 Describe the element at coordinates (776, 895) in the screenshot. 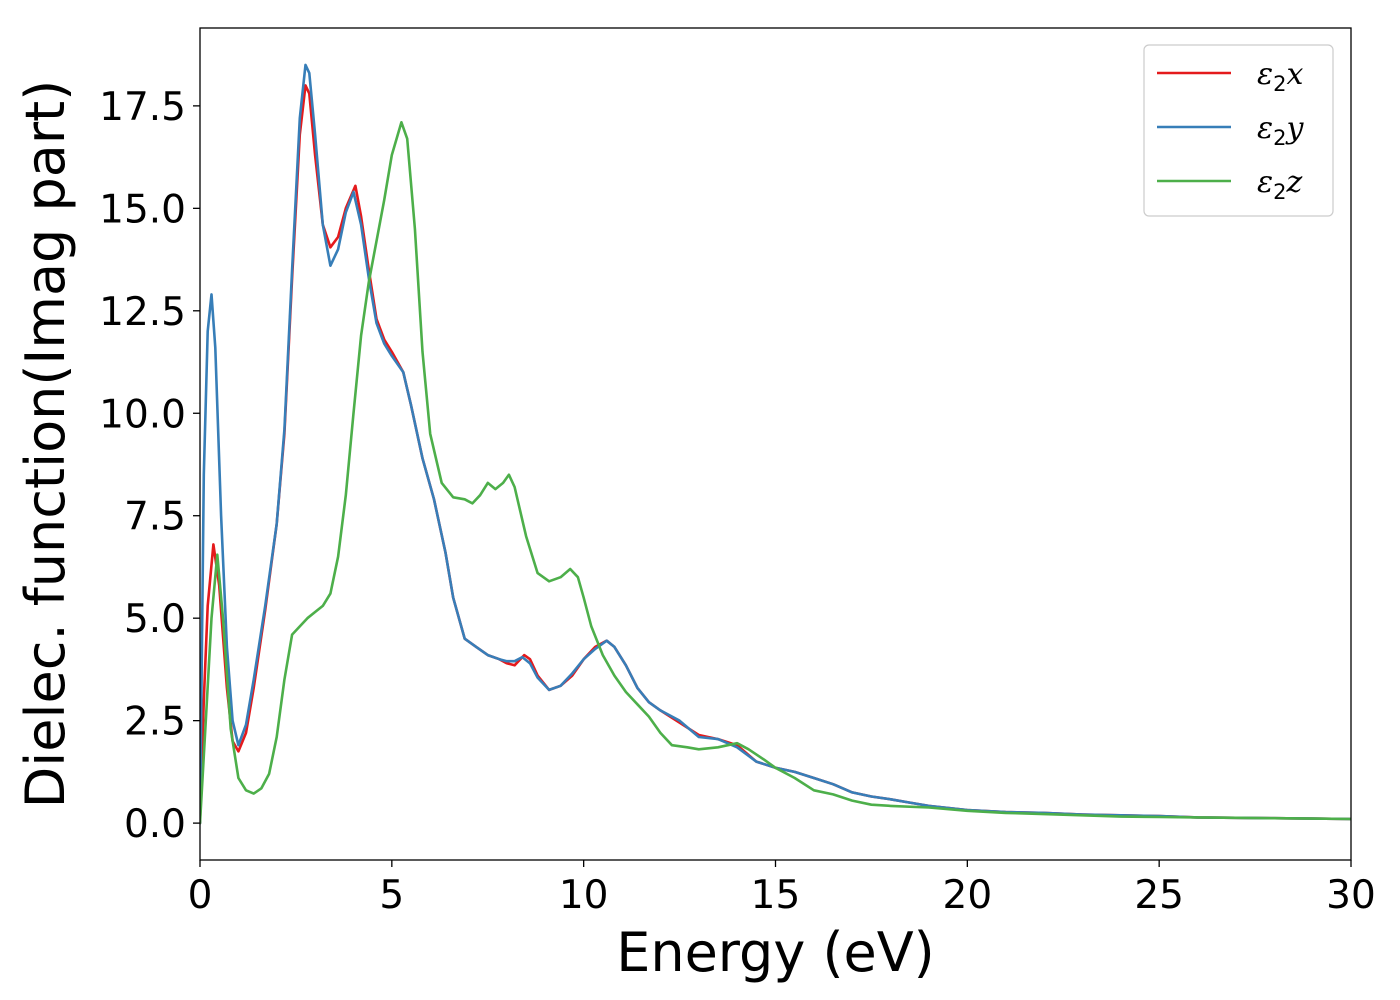

I see `x-tick-label: 15` at that location.